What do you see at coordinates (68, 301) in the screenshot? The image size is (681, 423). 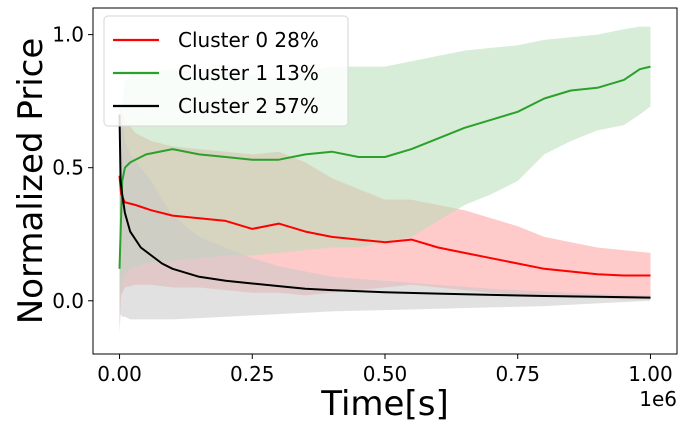 I see `y-tick-label: 0.0` at bounding box center [68, 301].